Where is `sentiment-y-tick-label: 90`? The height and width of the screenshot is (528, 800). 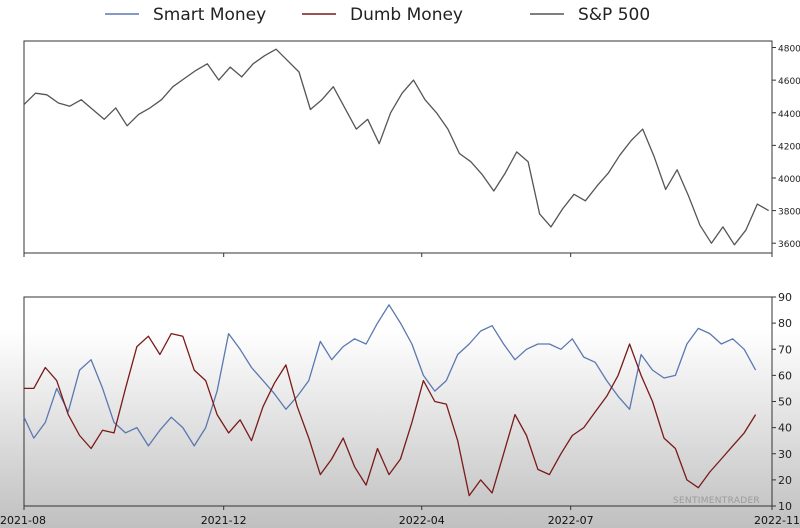 sentiment-y-tick-label: 90 is located at coordinates (785, 297).